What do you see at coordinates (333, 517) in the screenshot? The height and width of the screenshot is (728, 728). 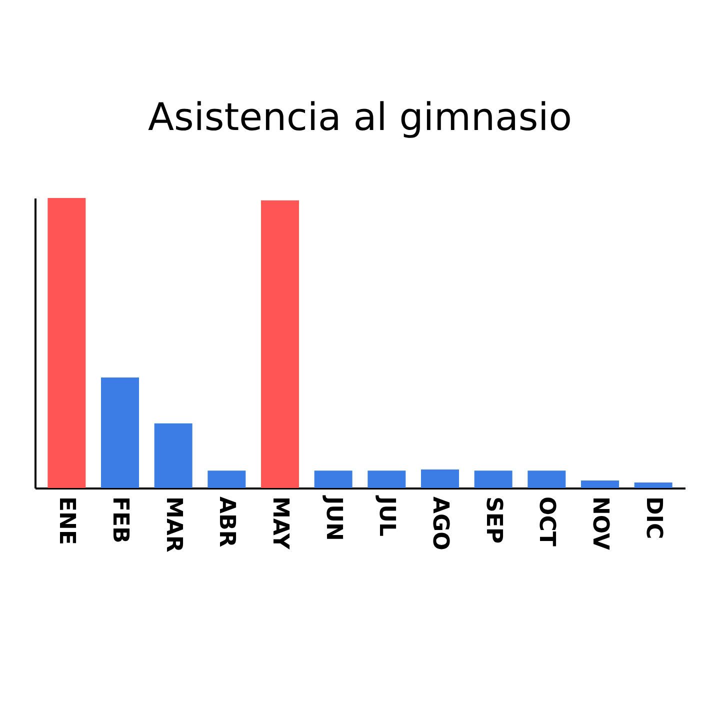 I see `x-tick-label: JUN` at bounding box center [333, 517].